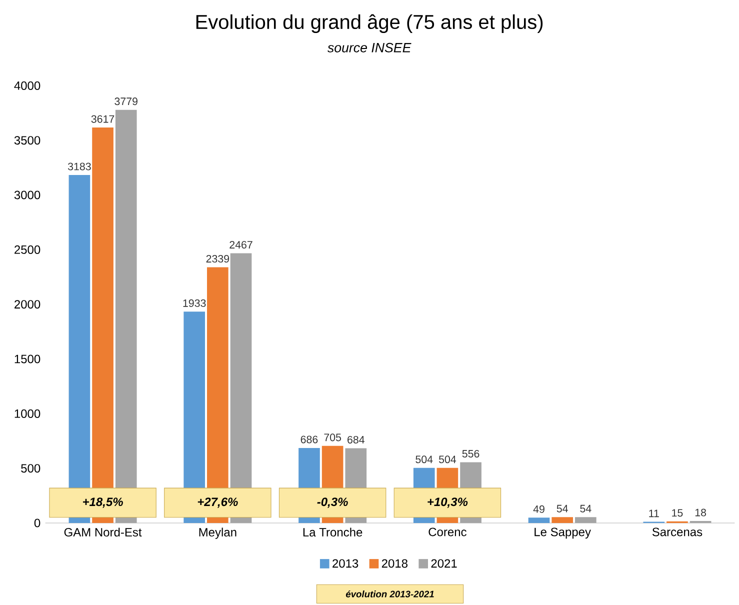 The width and height of the screenshot is (739, 605). Describe the element at coordinates (700, 512) in the screenshot. I see `data-label: 18` at that location.